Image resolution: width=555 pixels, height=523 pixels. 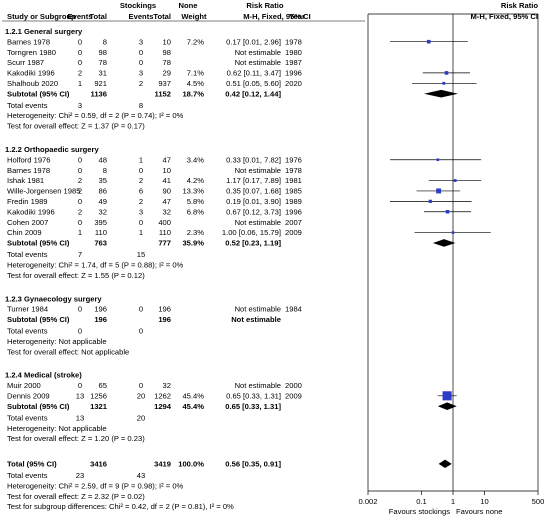 I want to click on study-label: Holford 1976, so click(x=28, y=159).